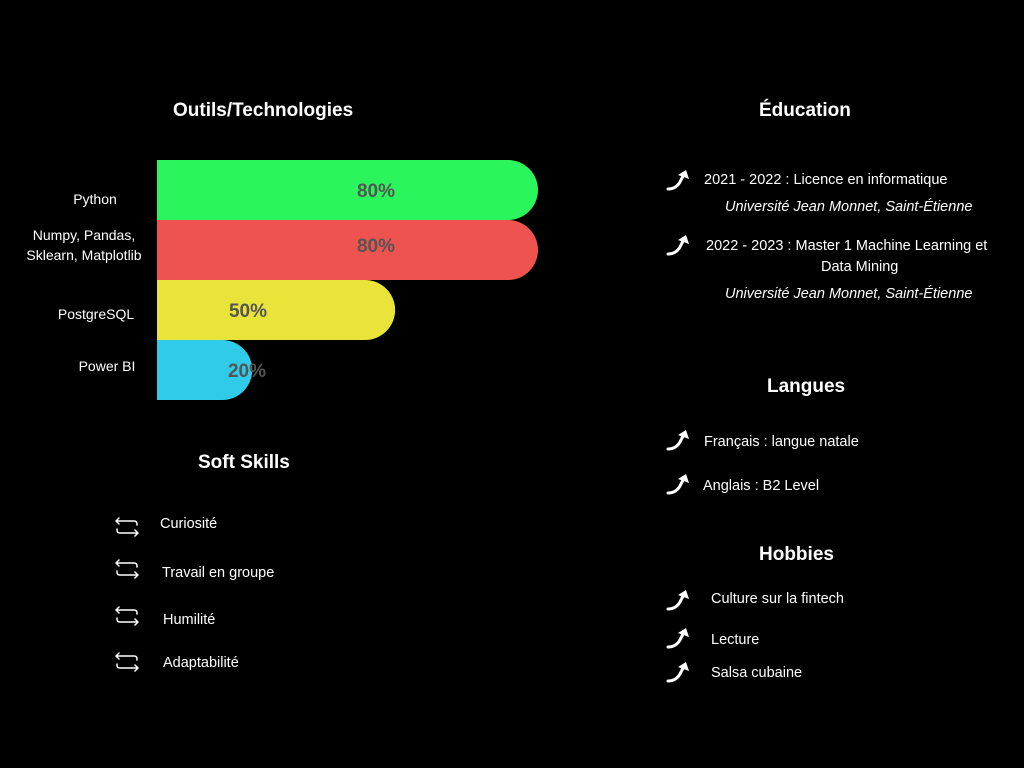 This screenshot has height=768, width=1024. I want to click on languages-title: Langues, so click(806, 386).